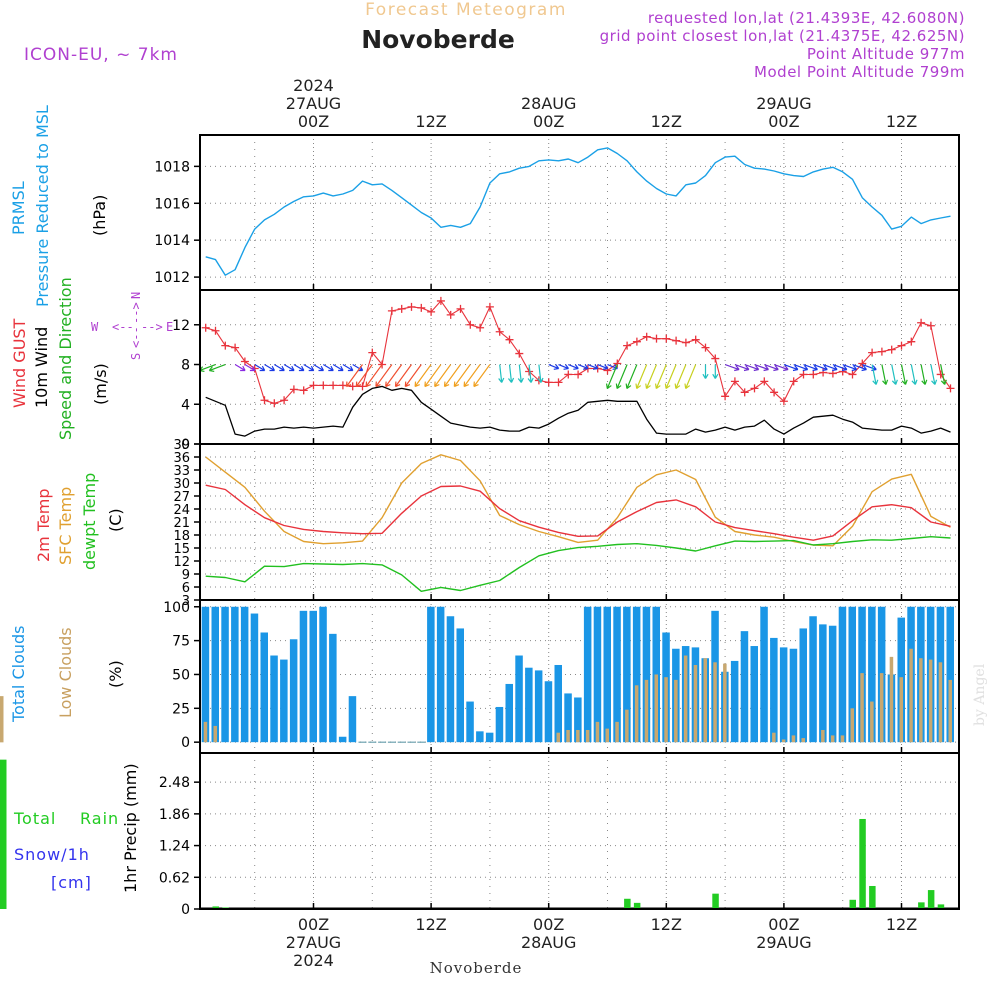 This screenshot has width=1000, height=1000. Describe the element at coordinates (100, 384) in the screenshot. I see `wind-unit: (m/s)` at that location.